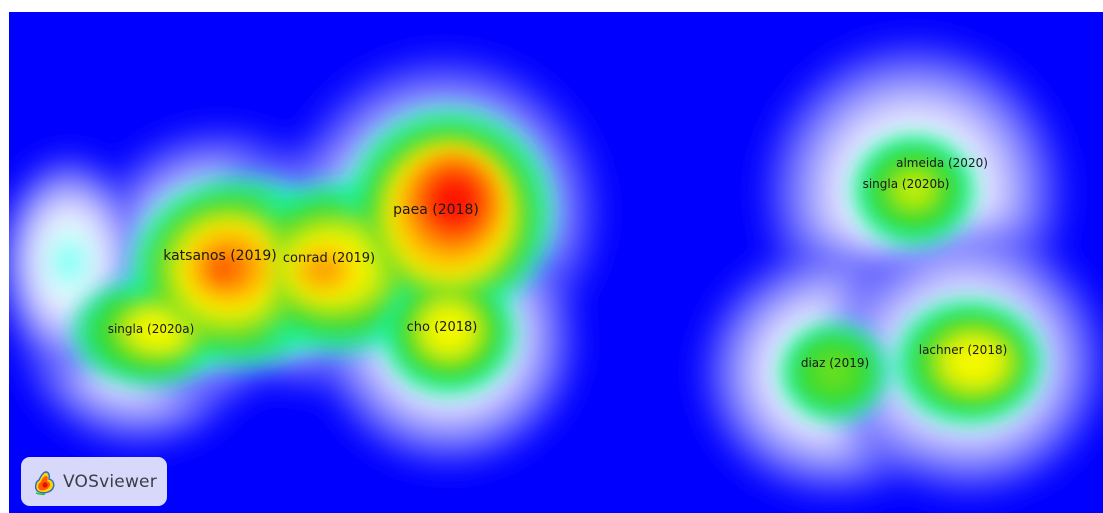 The image size is (1103, 513). What do you see at coordinates (151, 329) in the screenshot?
I see `item-label-singla-2020a: singla (2020a)` at bounding box center [151, 329].